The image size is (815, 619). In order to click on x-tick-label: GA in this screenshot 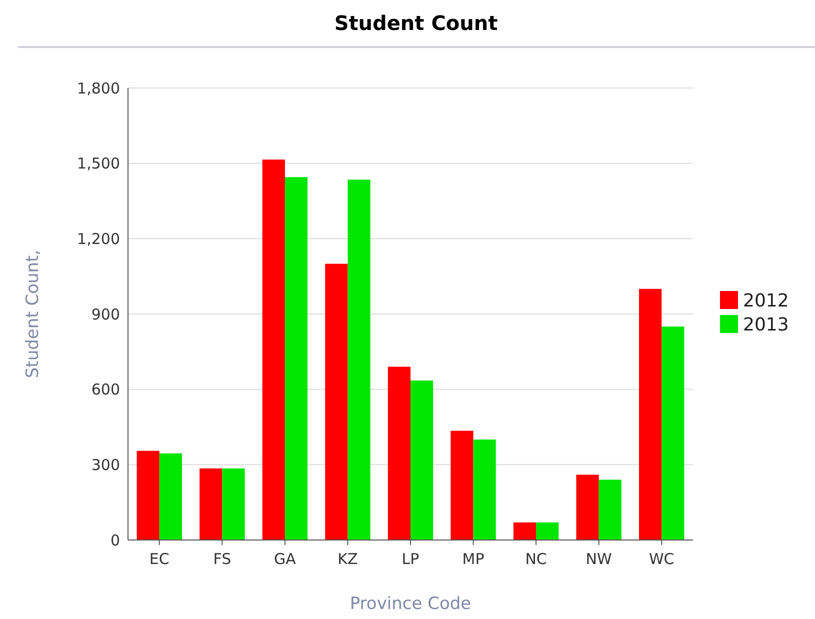, I will do `click(285, 559)`.